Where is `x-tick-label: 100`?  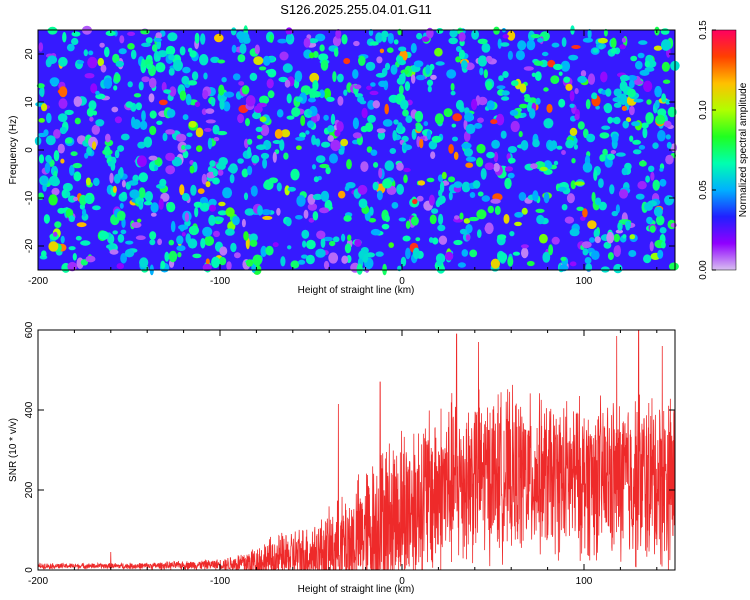 x-tick-label: 100 is located at coordinates (584, 581).